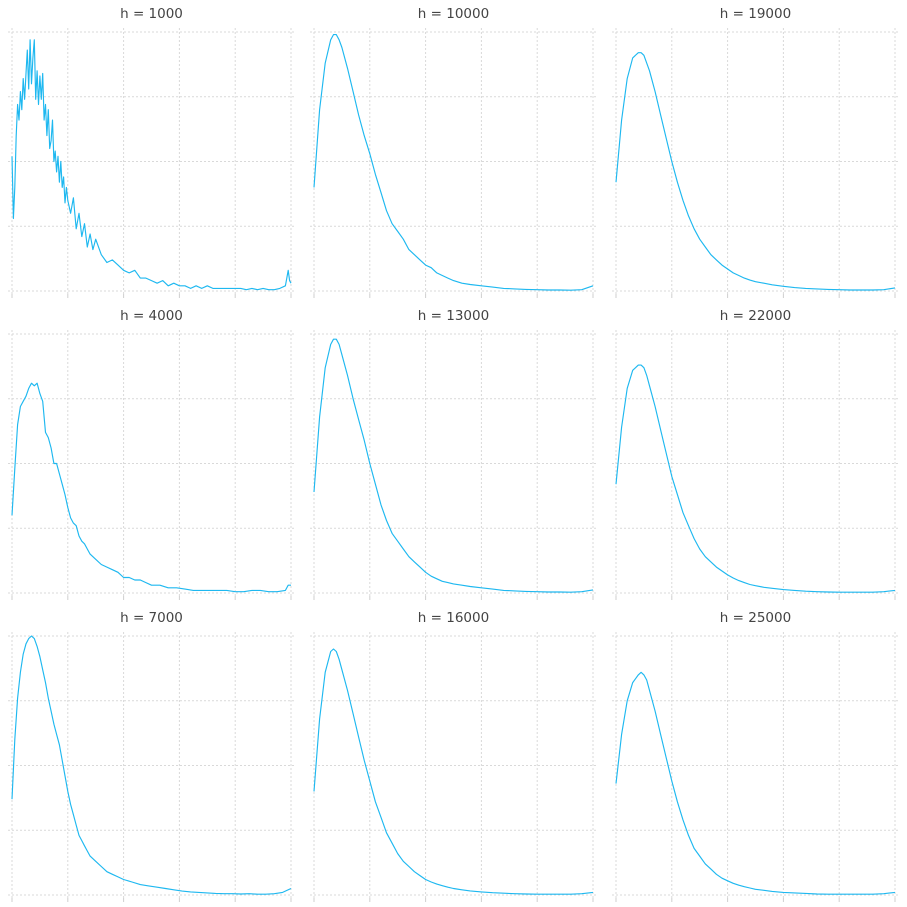 This screenshot has width=907, height=907. What do you see at coordinates (755, 316) in the screenshot?
I see `panel-title: h = 22000` at bounding box center [755, 316].